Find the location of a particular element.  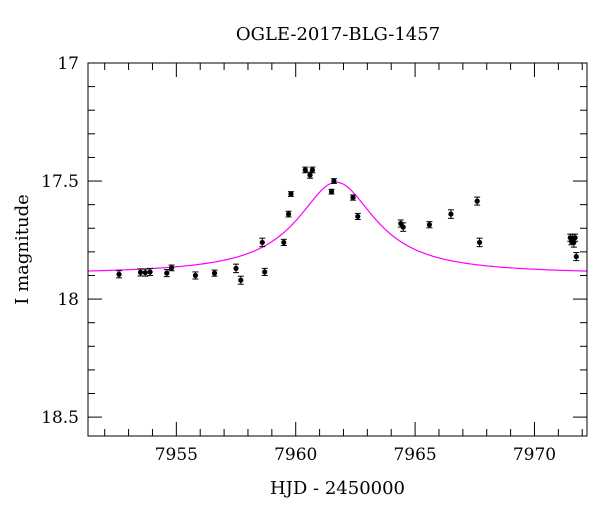

model-curve-layer is located at coordinates (337, 226).